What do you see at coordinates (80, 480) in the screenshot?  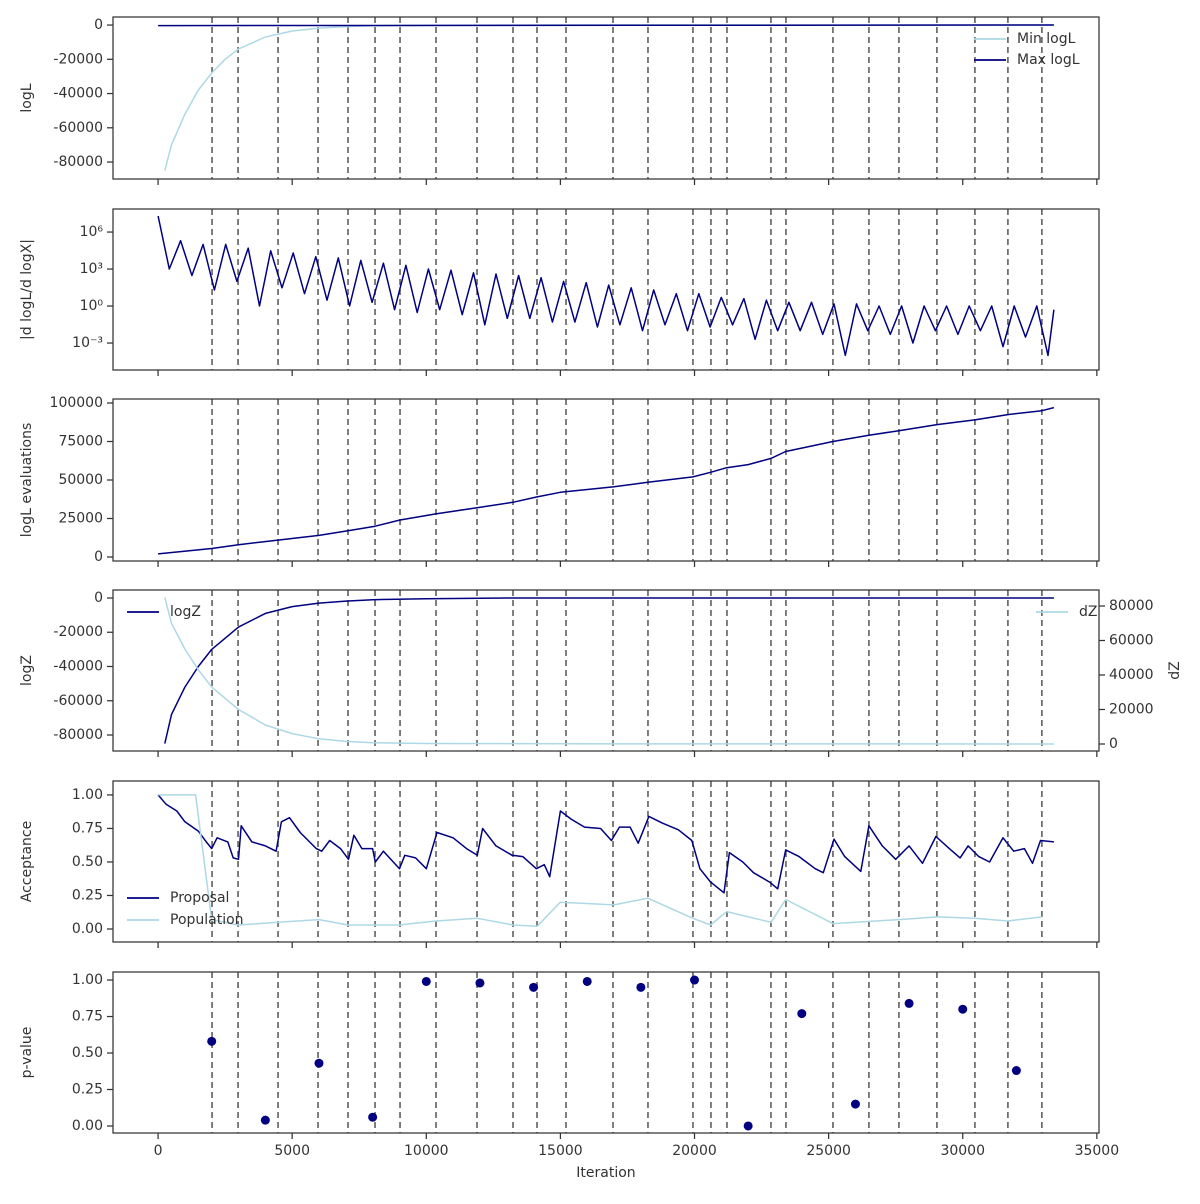 I see `y-tick-label: 50000` at bounding box center [80, 480].